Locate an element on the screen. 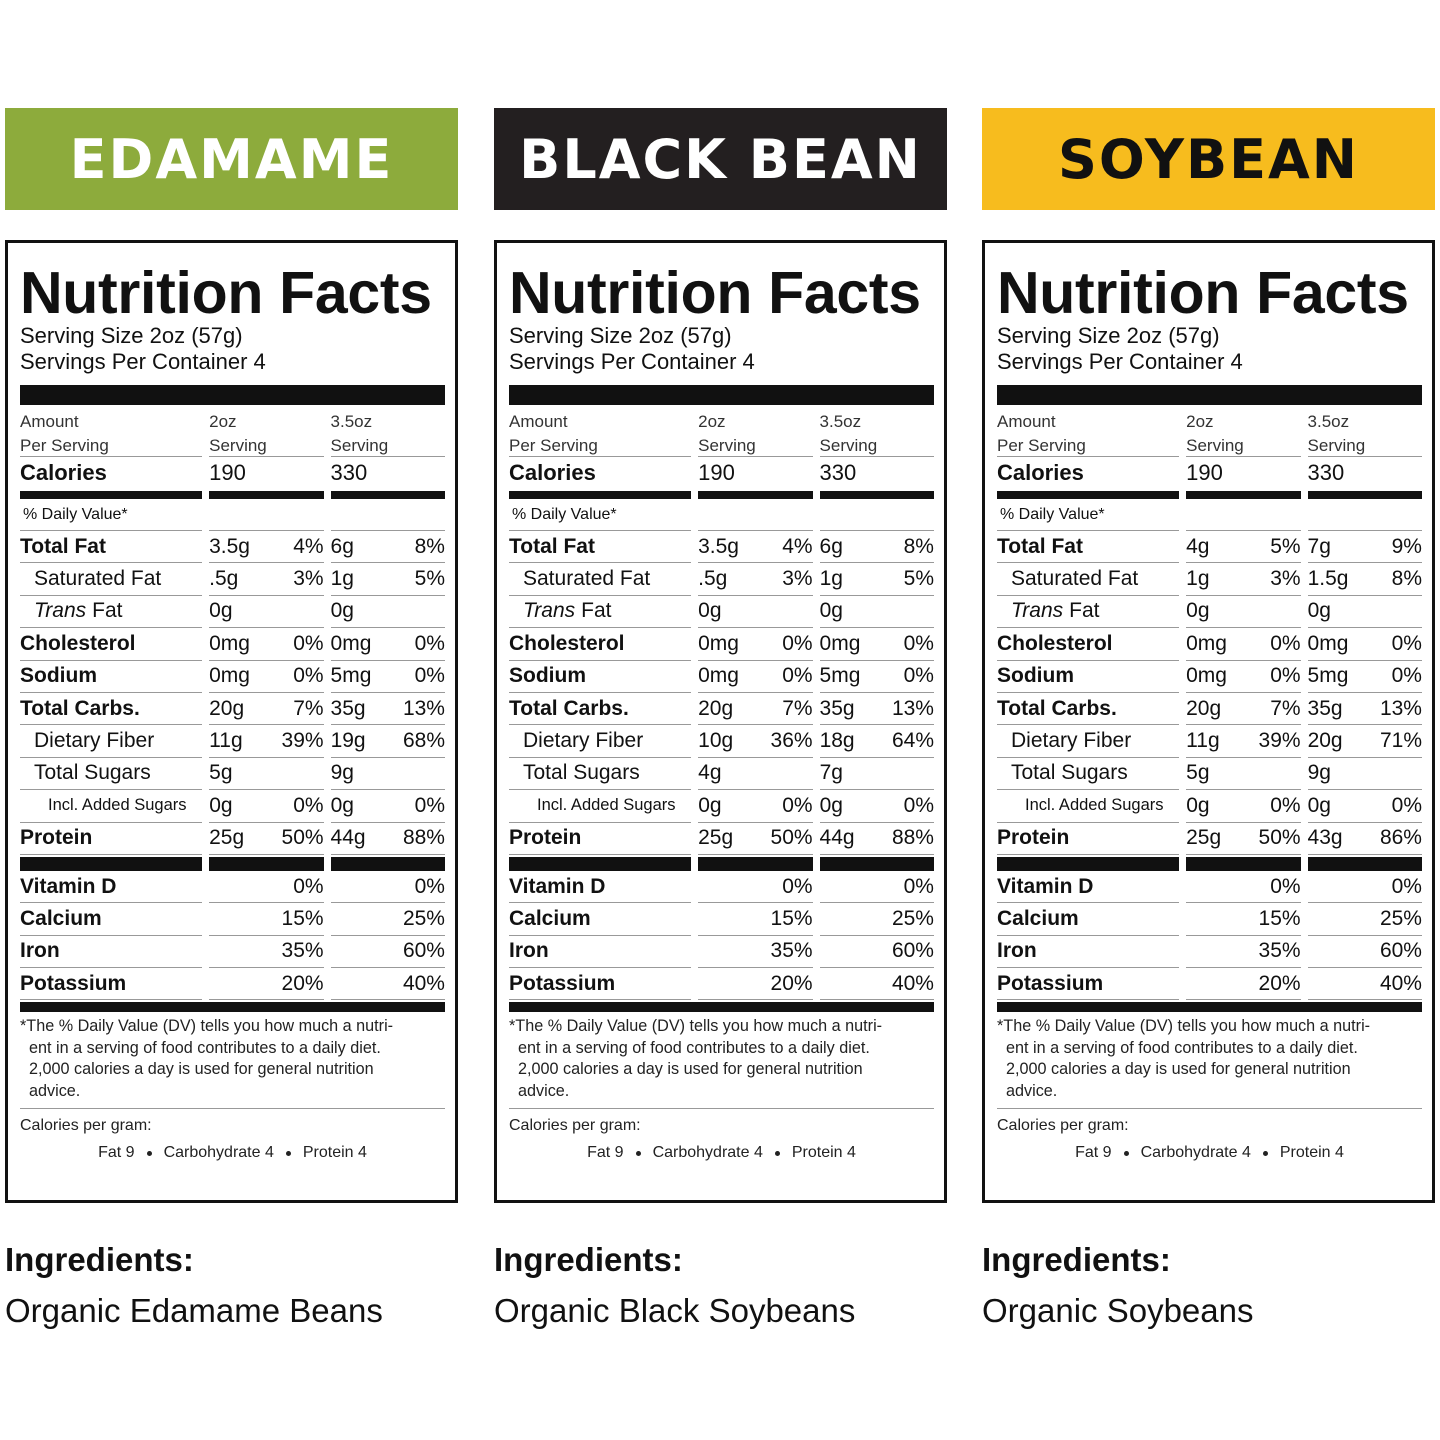 The image size is (1440, 1440). calorie-item: Carbohydrate 4 is located at coordinates (1195, 1153).